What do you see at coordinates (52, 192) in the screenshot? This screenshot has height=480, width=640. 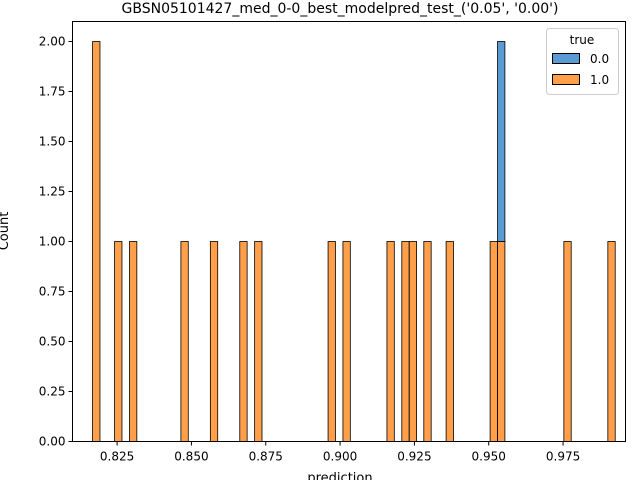 I see `y-tick-label: 1.25` at bounding box center [52, 192].